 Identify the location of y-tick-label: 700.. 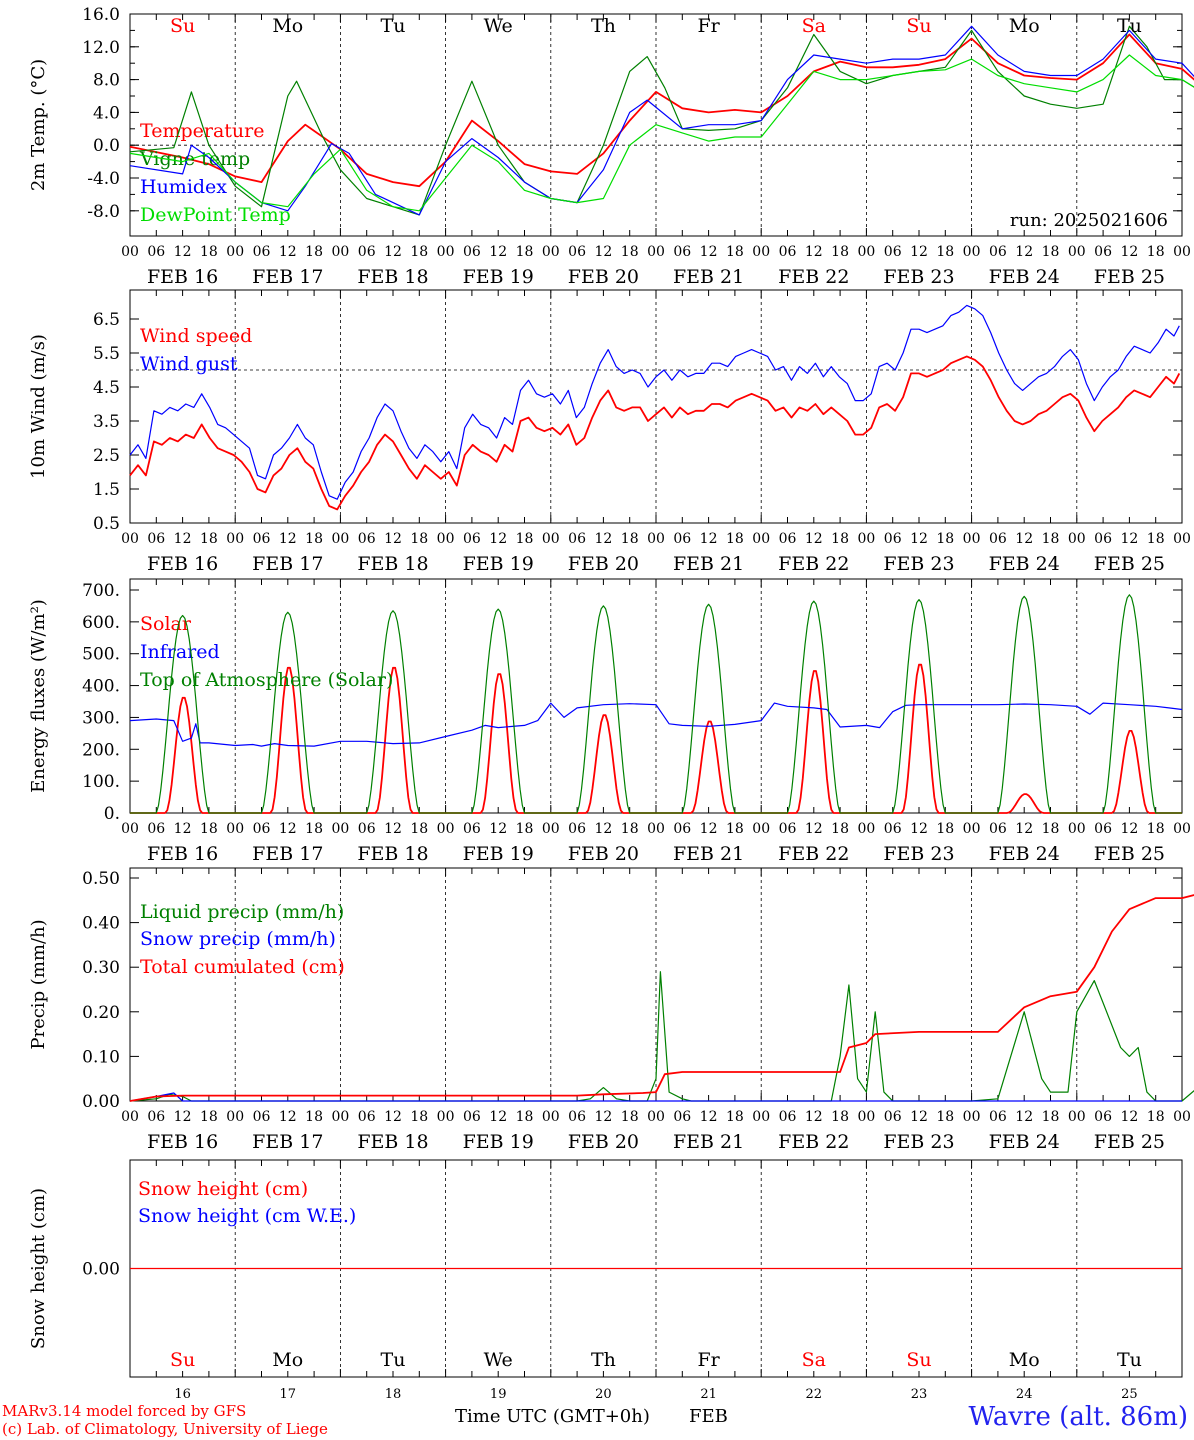
(101, 591).